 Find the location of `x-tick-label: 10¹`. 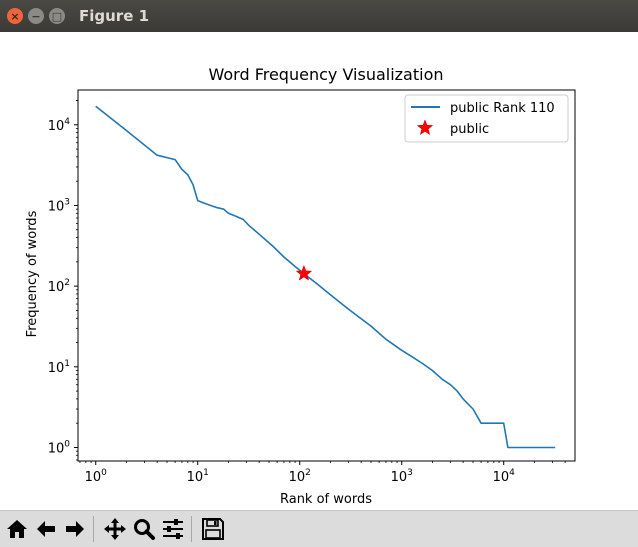

x-tick-label: 10¹ is located at coordinates (198, 476).